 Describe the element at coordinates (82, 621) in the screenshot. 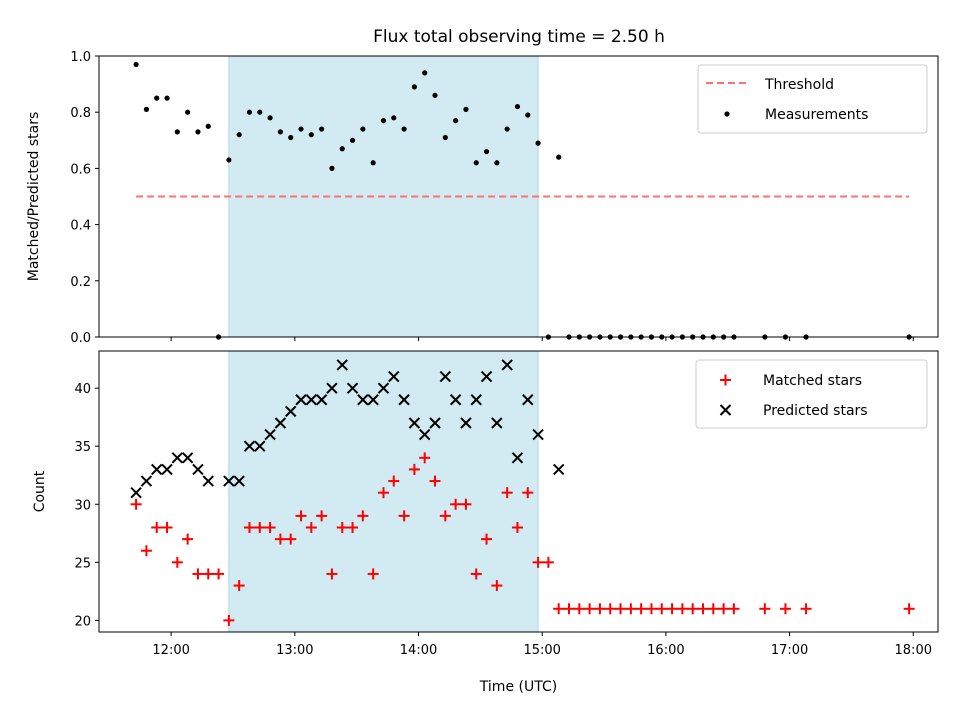

I see `y-tick-label: 20` at that location.